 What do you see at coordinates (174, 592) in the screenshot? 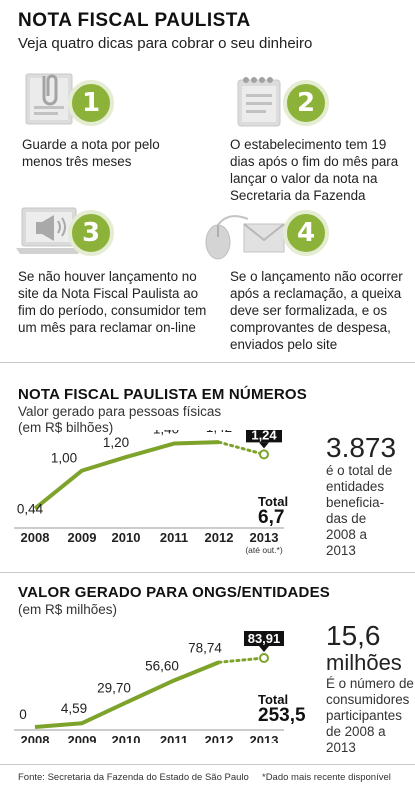
I see `chart-2-title: VALOR GERADO PARA ONGS/ENTIDADES` at bounding box center [174, 592].